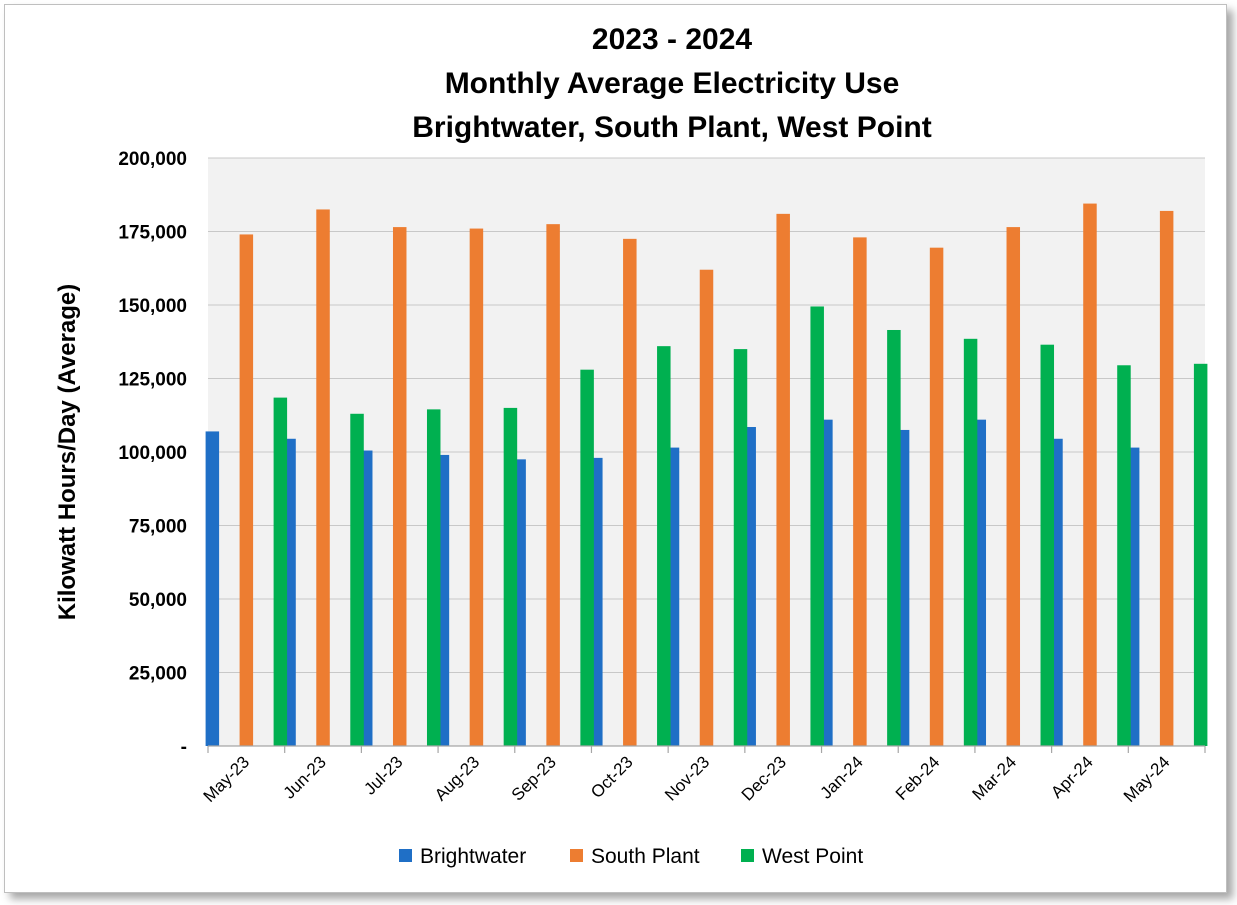  I want to click on x-tick-label: Jun-23, so click(305, 777).